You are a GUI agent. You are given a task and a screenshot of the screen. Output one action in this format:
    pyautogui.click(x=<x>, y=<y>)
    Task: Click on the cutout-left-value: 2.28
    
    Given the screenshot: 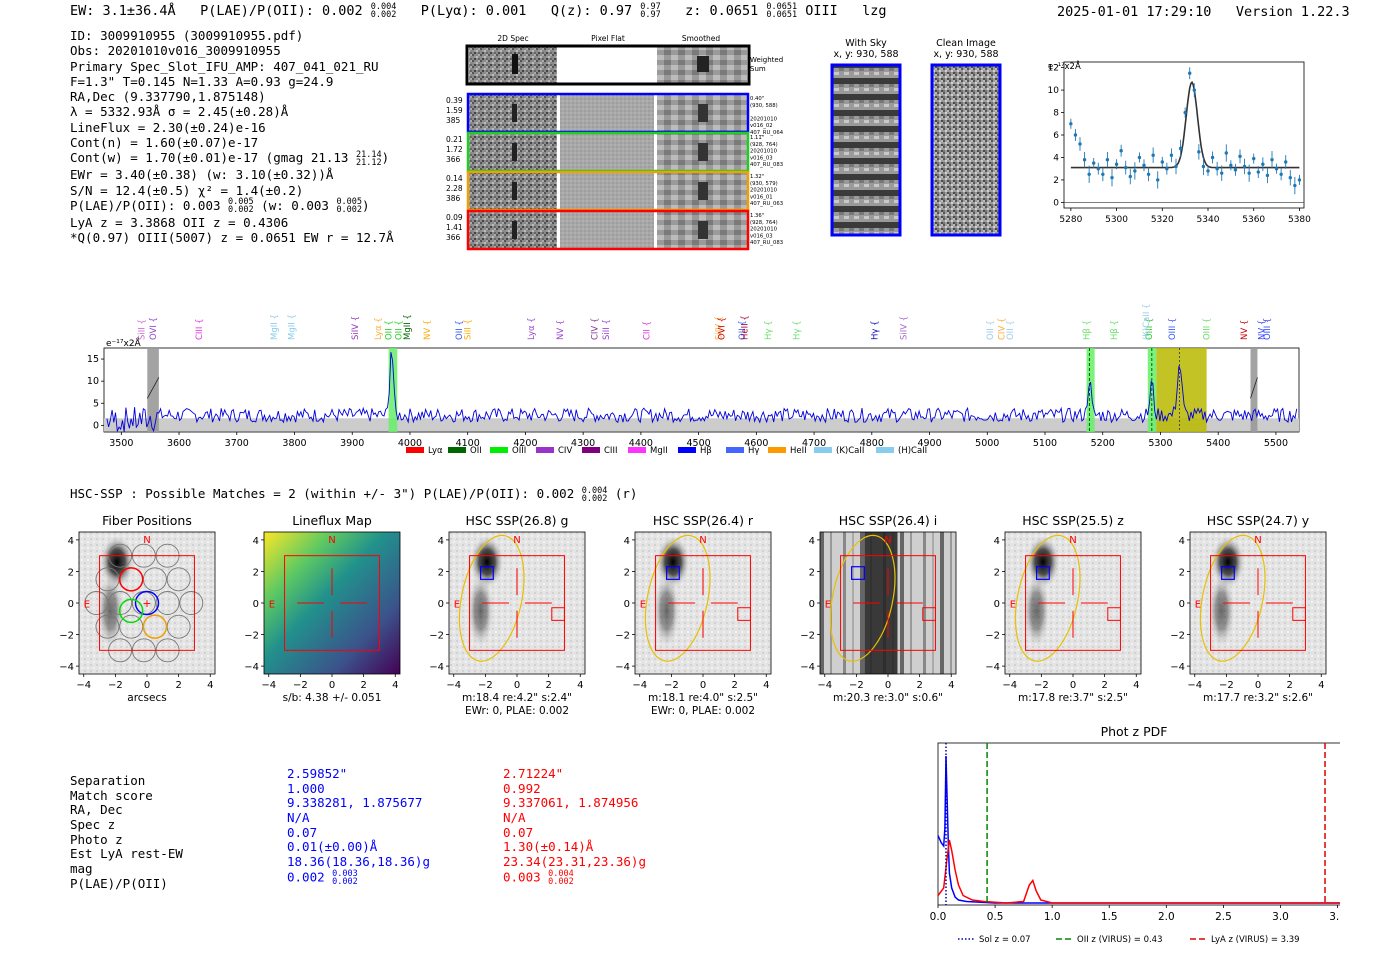 What is the action you would take?
    pyautogui.click(x=454, y=188)
    